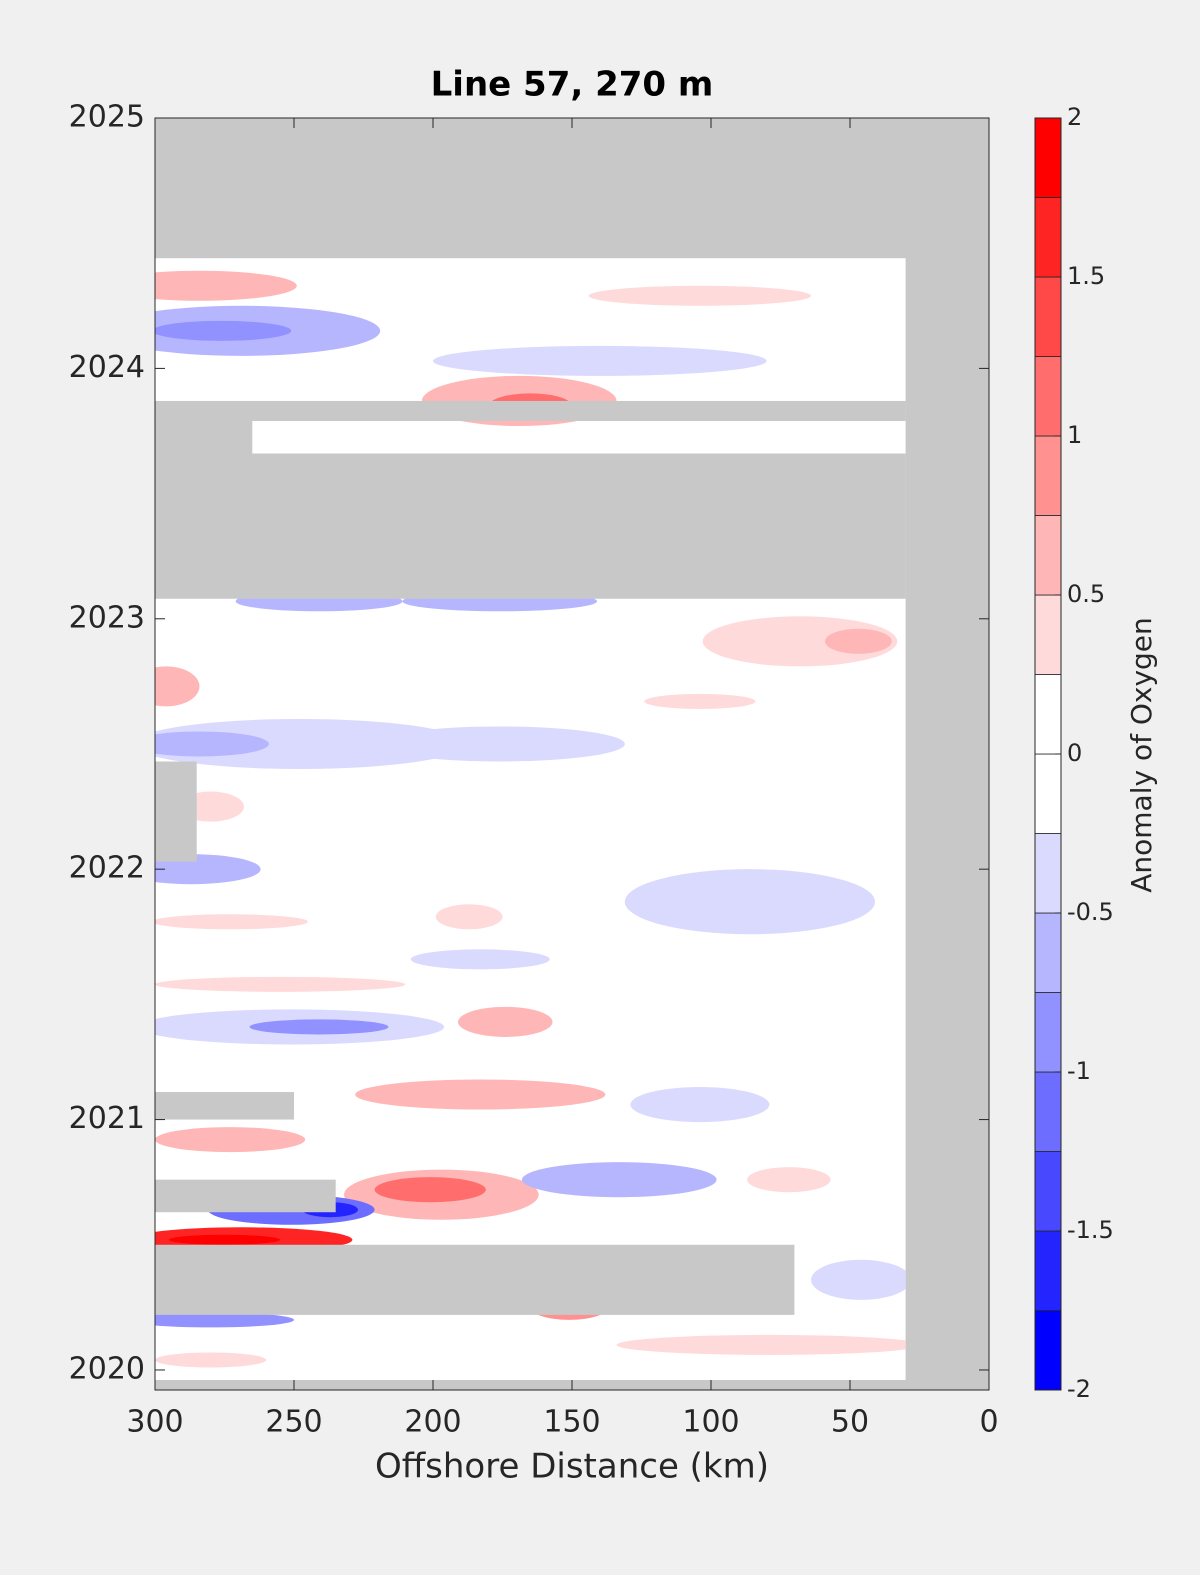 This screenshot has height=1575, width=1200. What do you see at coordinates (107, 1368) in the screenshot?
I see `y-tick-label: 2020` at bounding box center [107, 1368].